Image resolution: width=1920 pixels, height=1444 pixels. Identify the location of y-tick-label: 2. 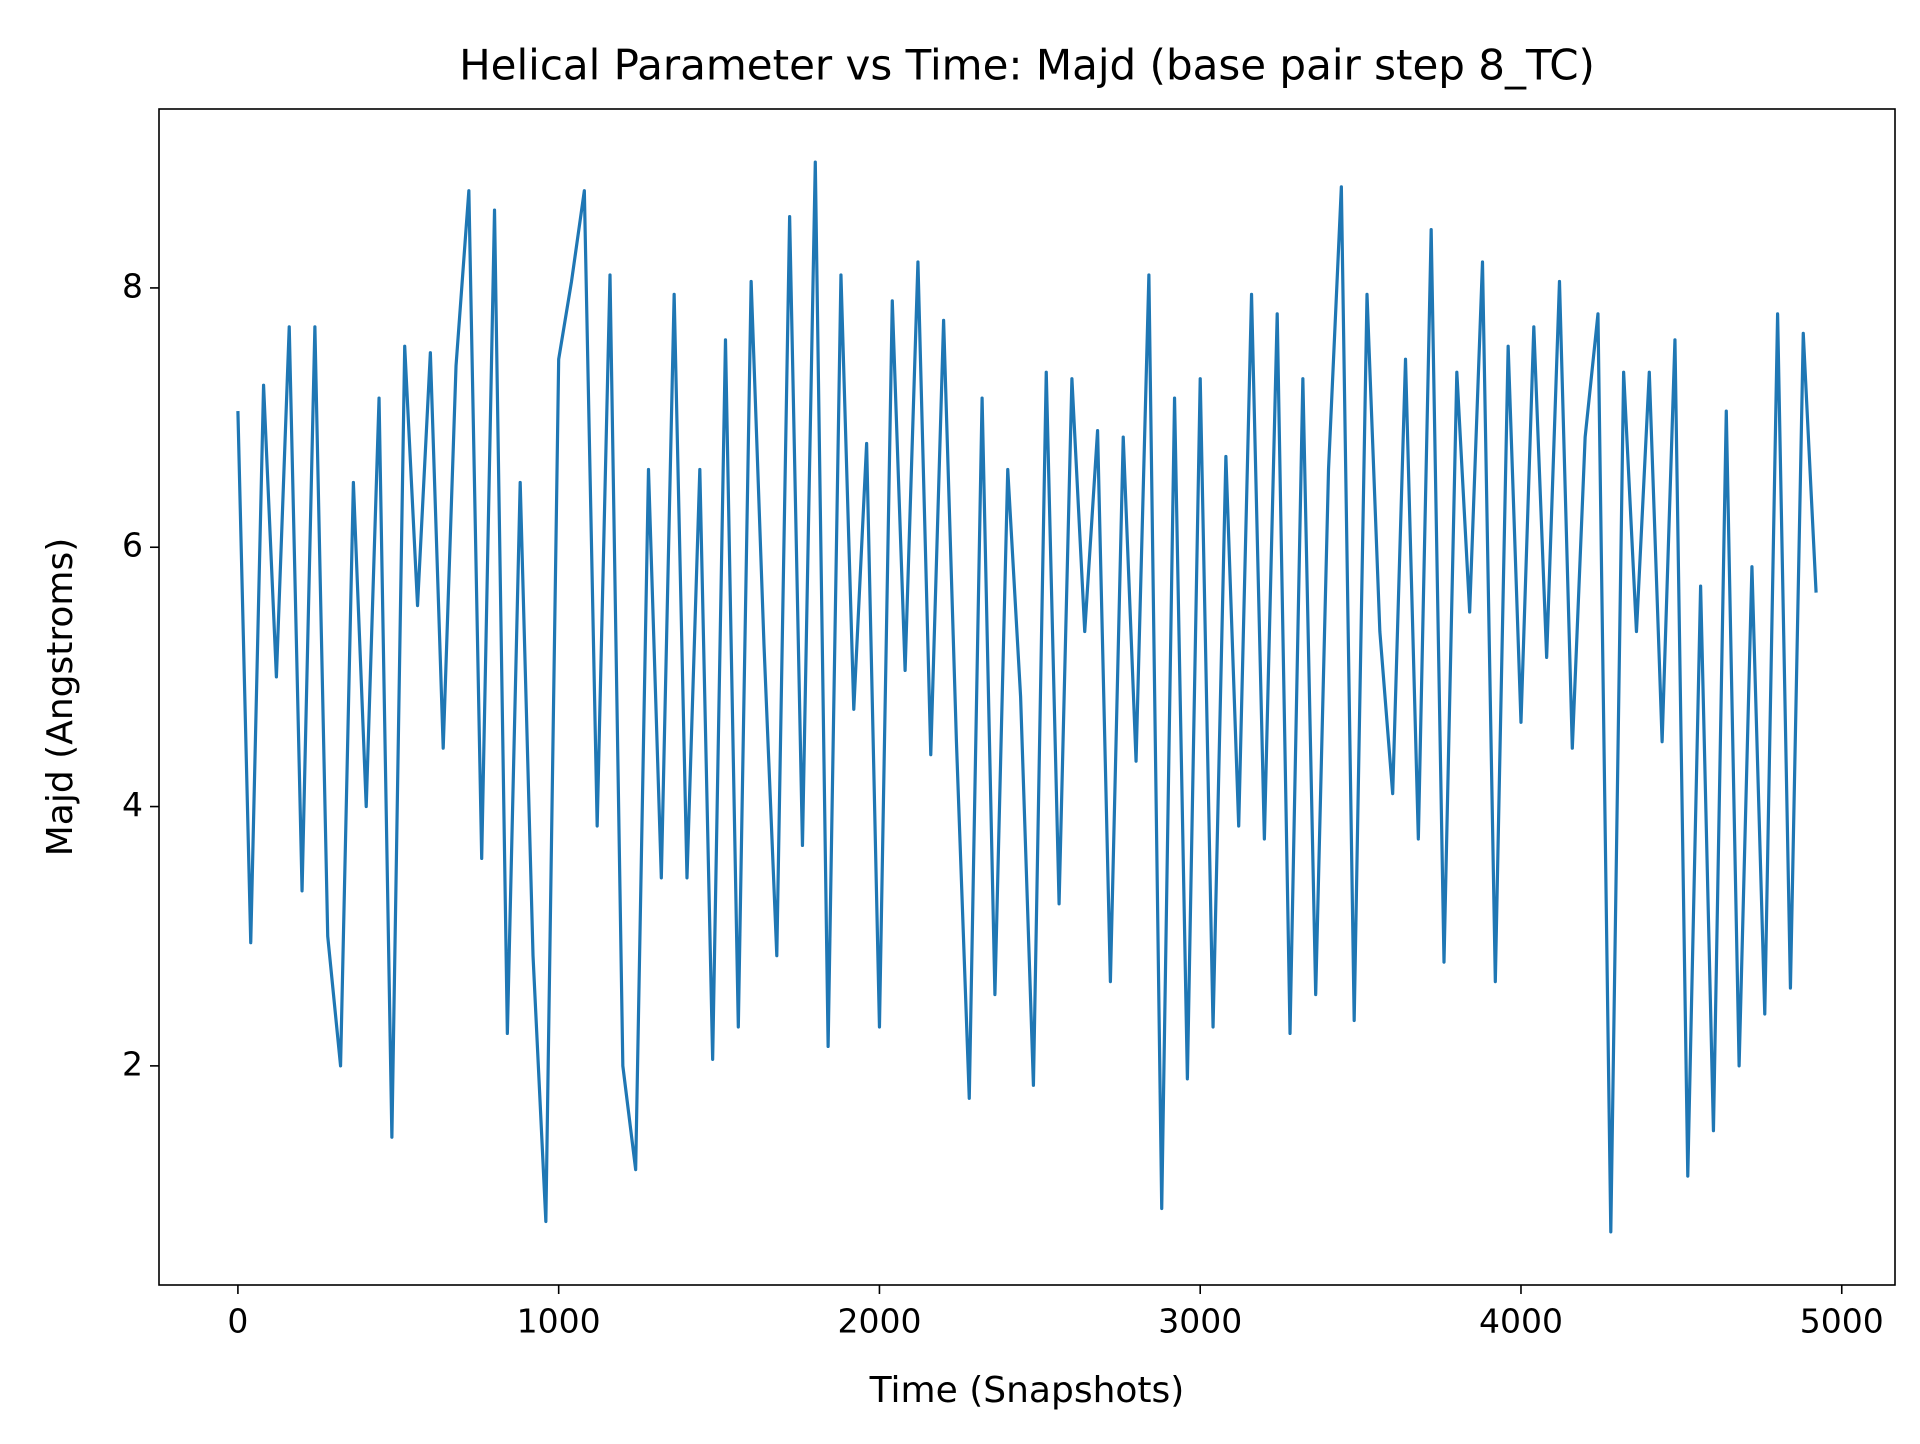
(132, 1063).